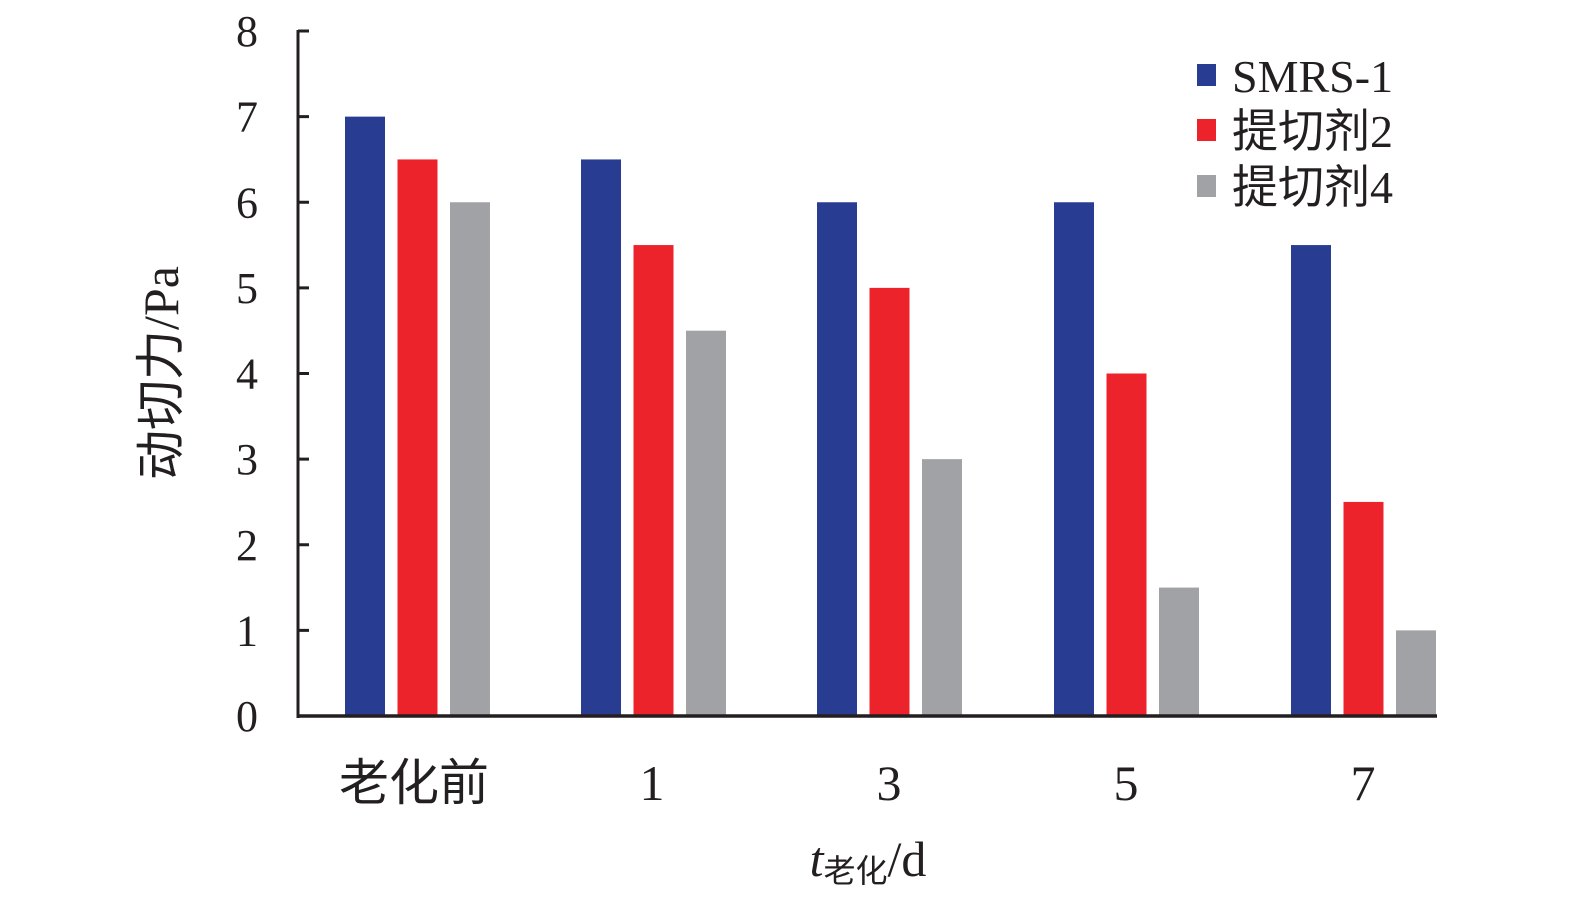 This screenshot has height=914, width=1575. Describe the element at coordinates (247, 459) in the screenshot. I see `y-tick-label: 3` at that location.